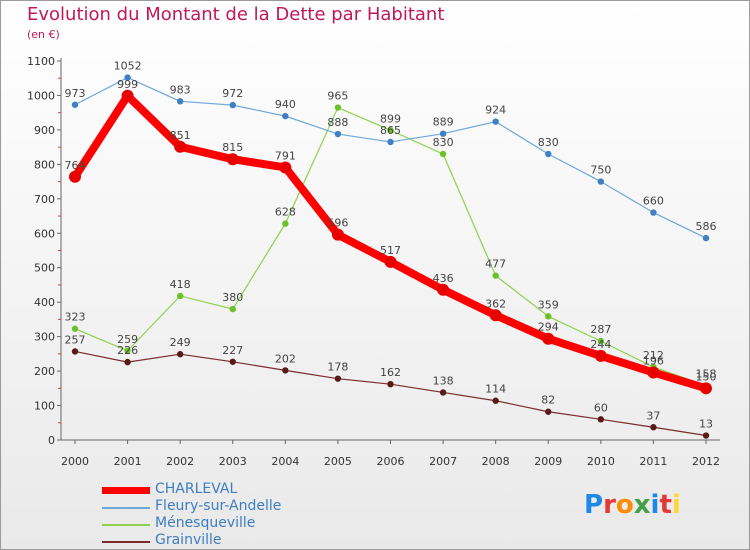 The height and width of the screenshot is (550, 750). What do you see at coordinates (180, 135) in the screenshot?
I see `data-label-charleval: 851` at bounding box center [180, 135].